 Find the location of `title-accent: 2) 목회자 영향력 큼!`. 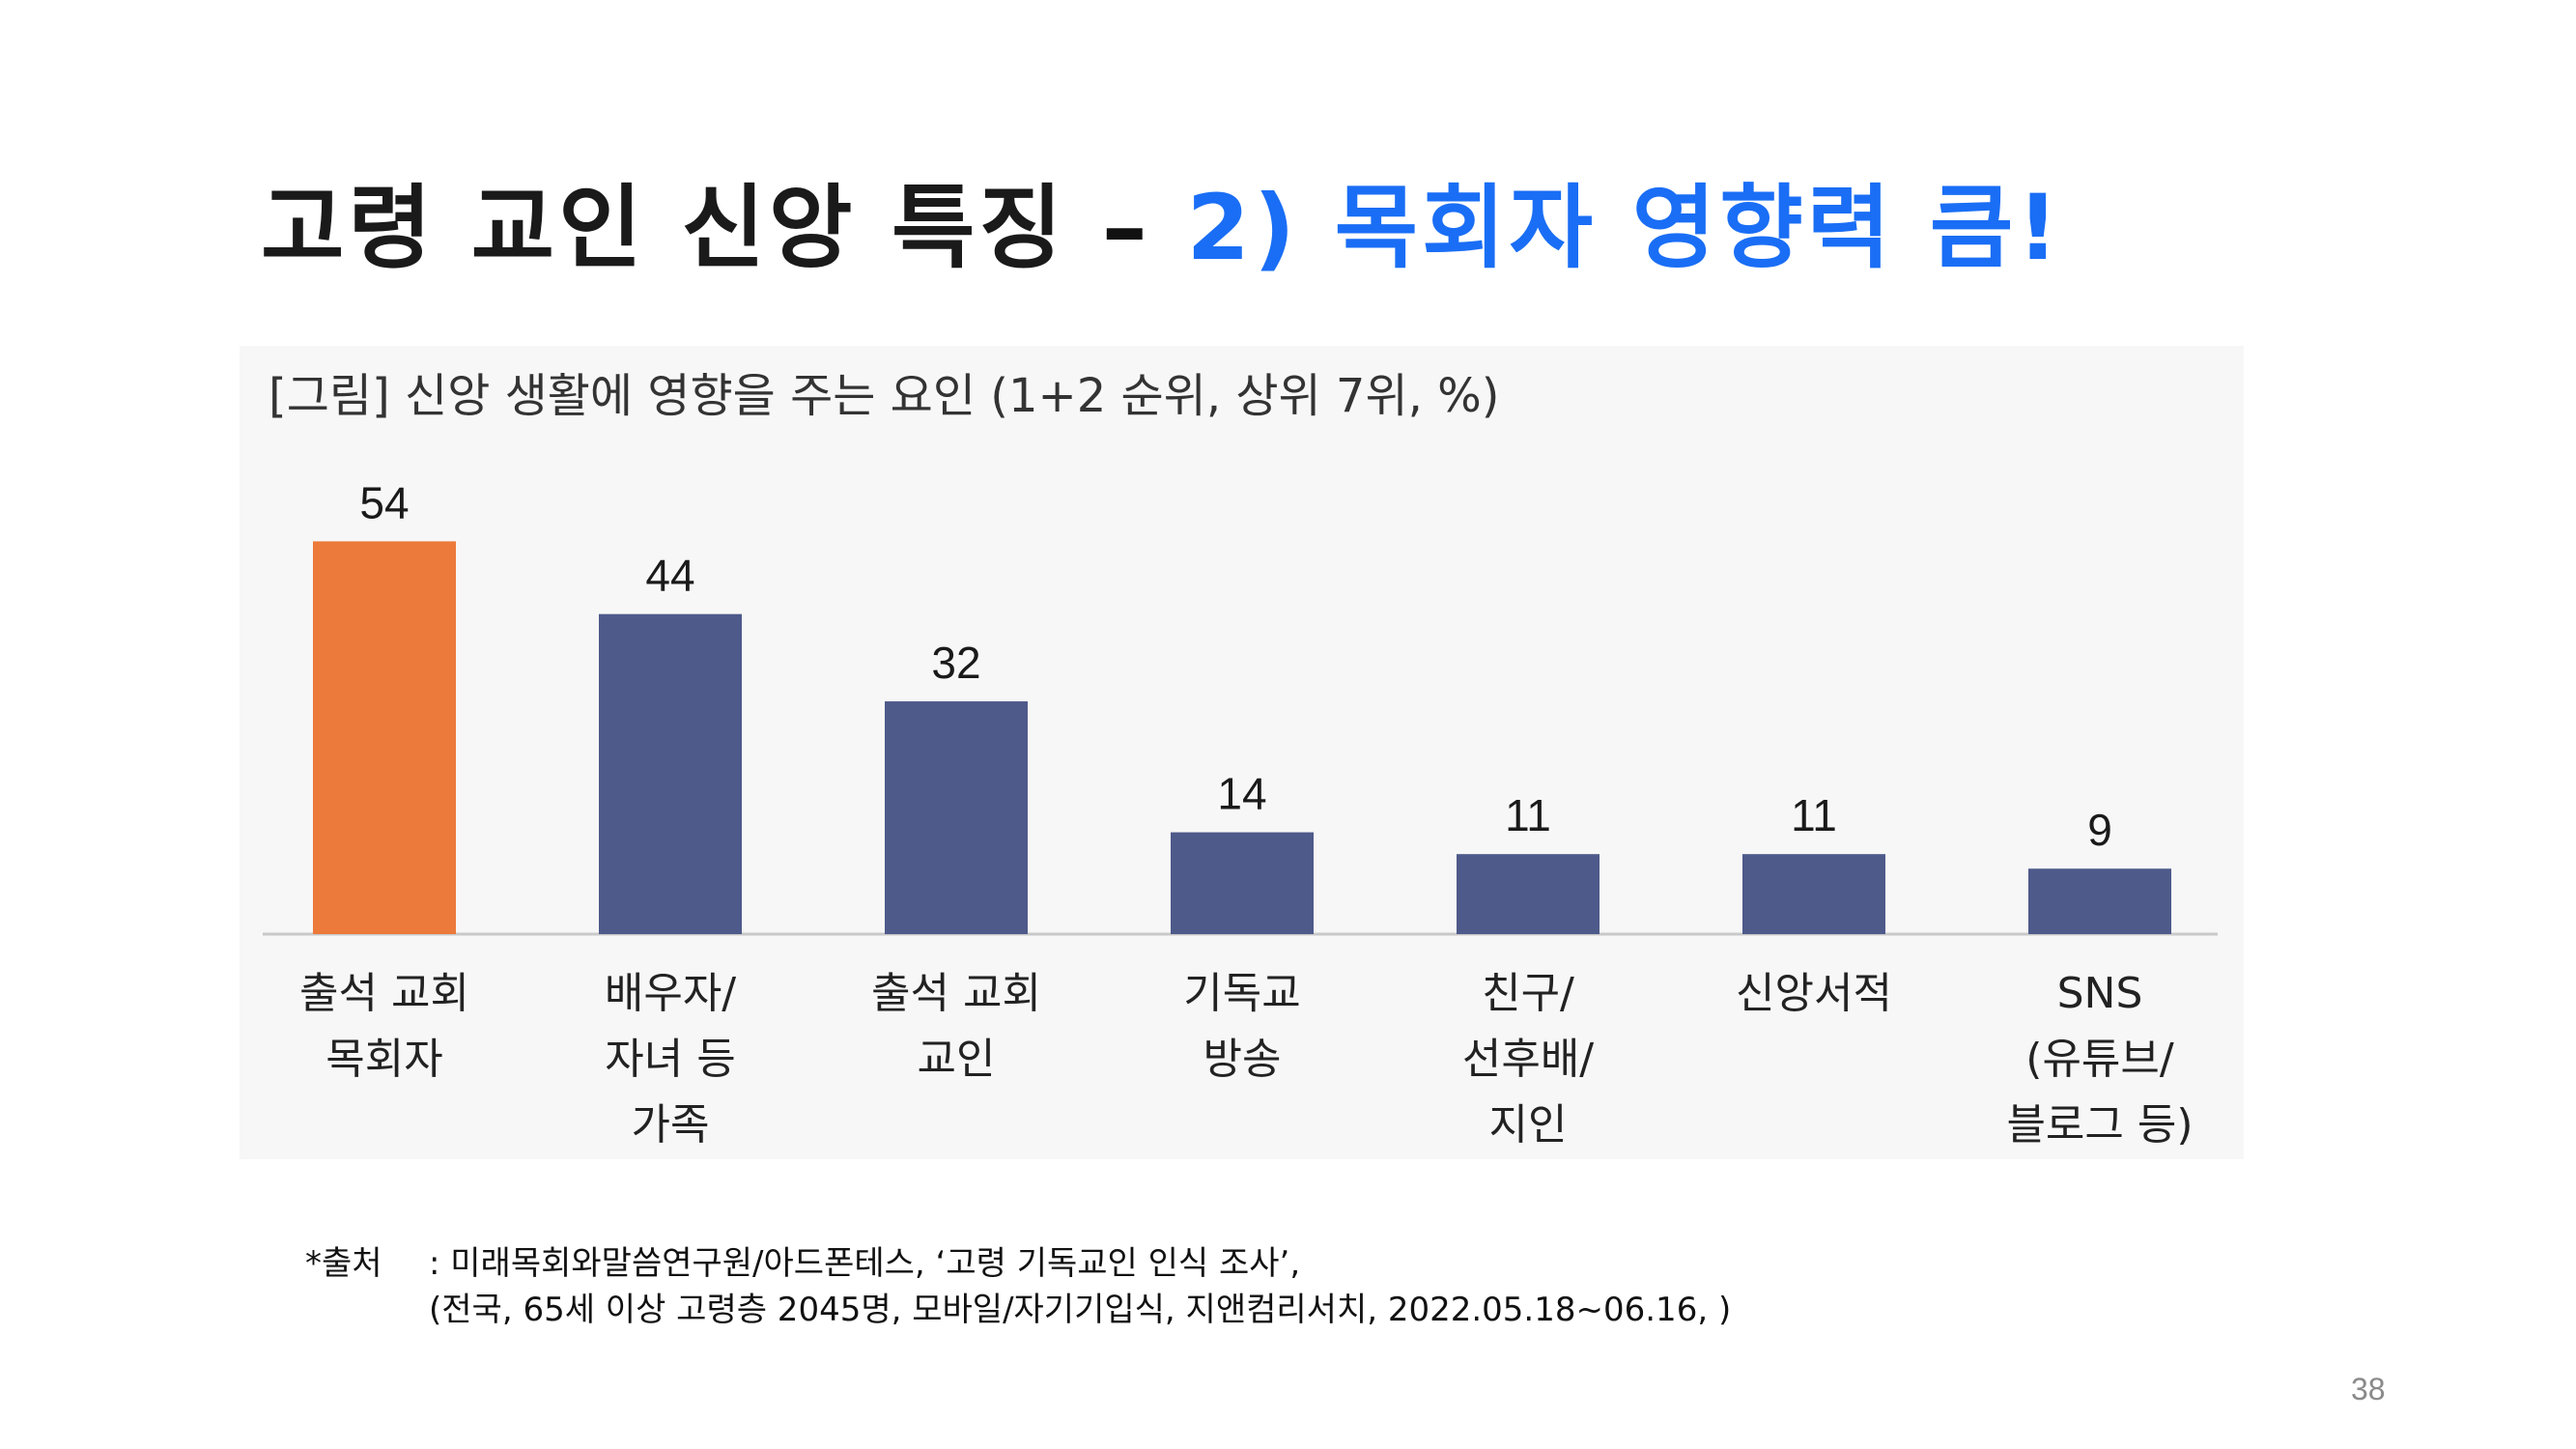

title-accent: 2) 목회자 영향력 큼! is located at coordinates (1624, 228).